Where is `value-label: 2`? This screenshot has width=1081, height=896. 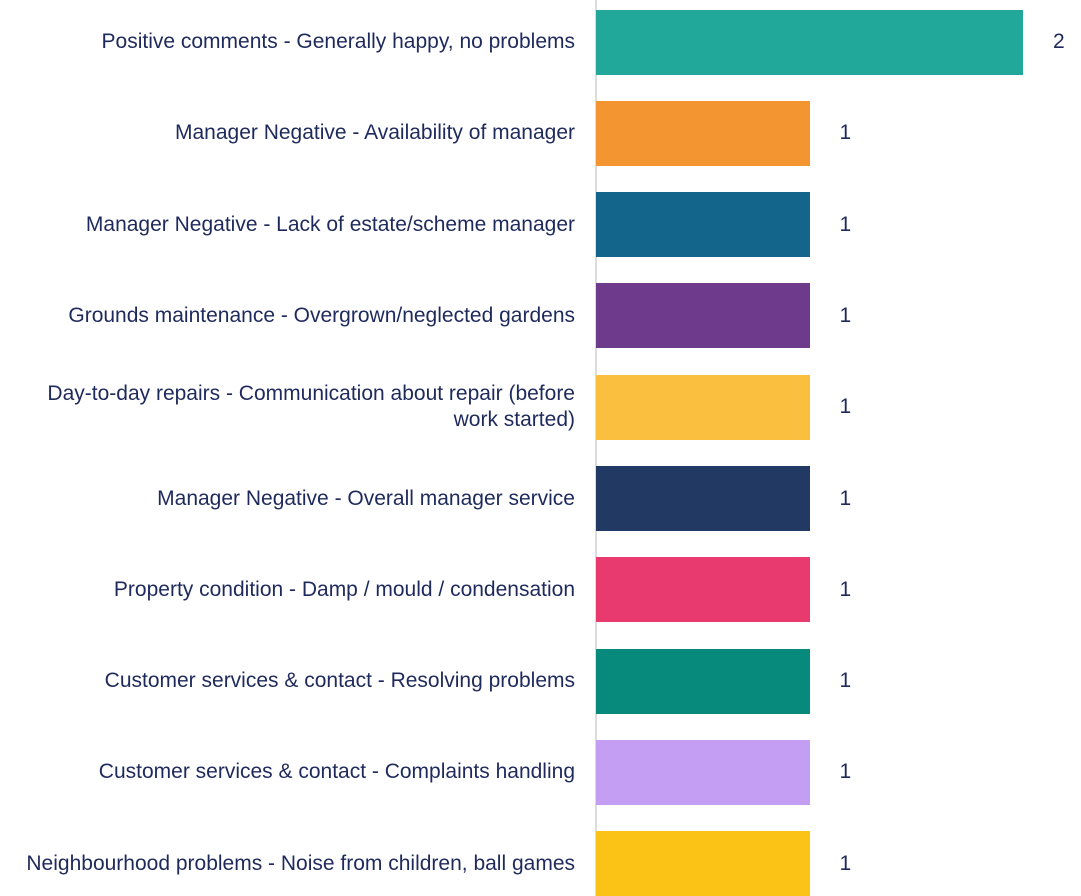 value-label: 2 is located at coordinates (1059, 41).